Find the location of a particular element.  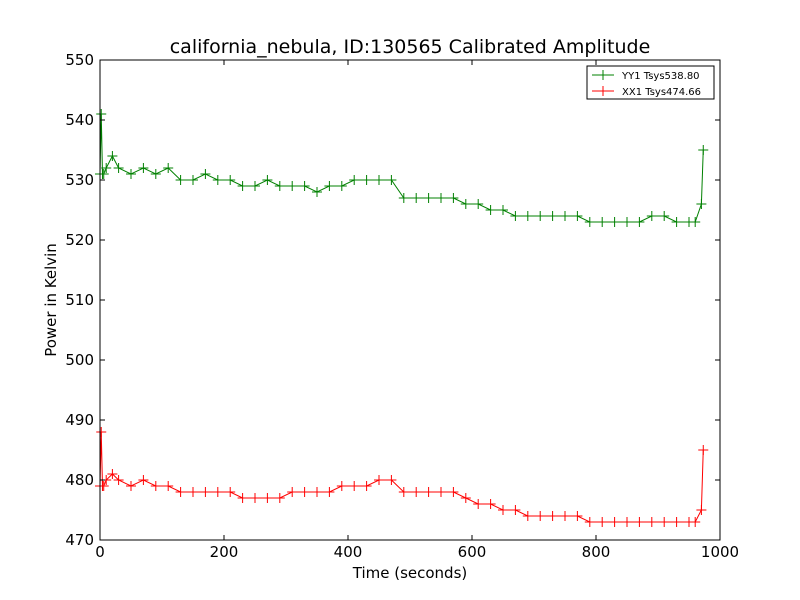

x-tick-label: 0 is located at coordinates (100, 552).